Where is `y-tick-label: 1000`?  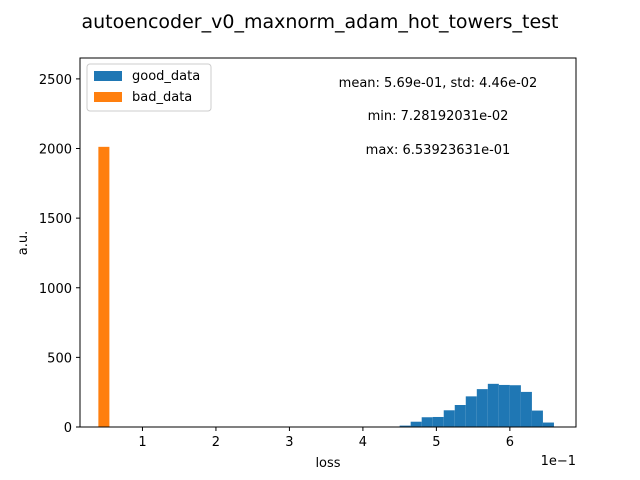 y-tick-label: 1000 is located at coordinates (55, 289).